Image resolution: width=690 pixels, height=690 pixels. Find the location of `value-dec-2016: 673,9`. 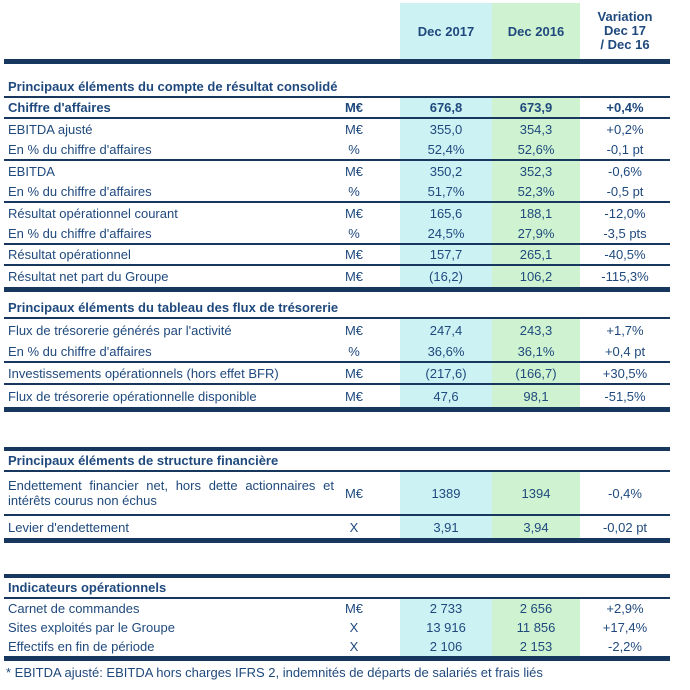

value-dec-2016: 673,9 is located at coordinates (536, 107).